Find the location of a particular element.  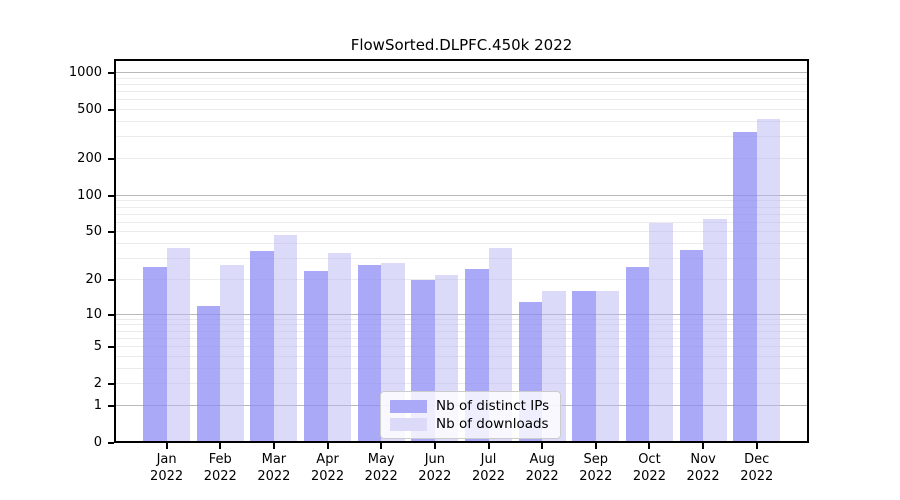

legend: Nb of distinct IPs Nb of downloads is located at coordinates (471, 415).